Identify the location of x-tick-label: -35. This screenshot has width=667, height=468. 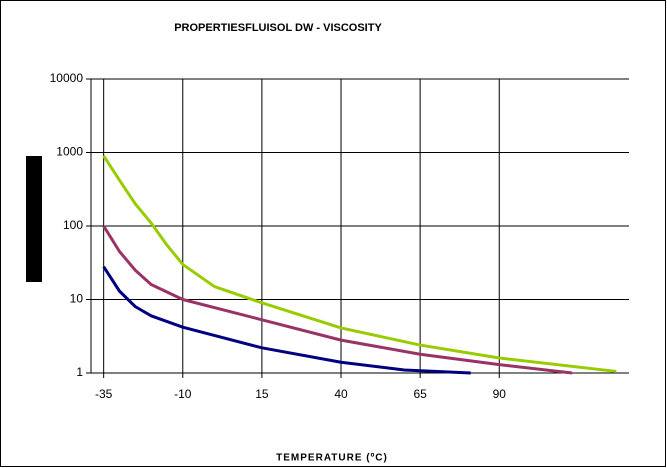
(104, 394).